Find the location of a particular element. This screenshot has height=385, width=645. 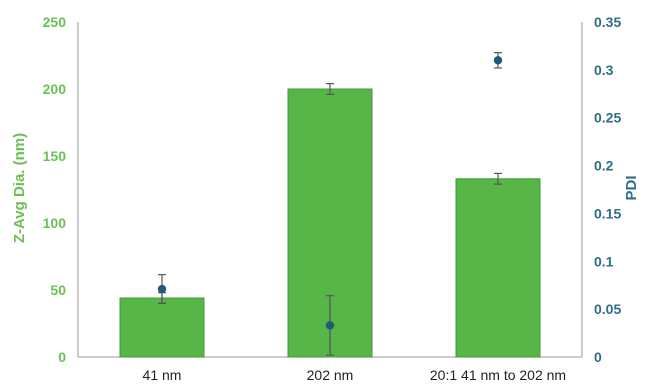

y-tick-label: 100 is located at coordinates (55, 223).